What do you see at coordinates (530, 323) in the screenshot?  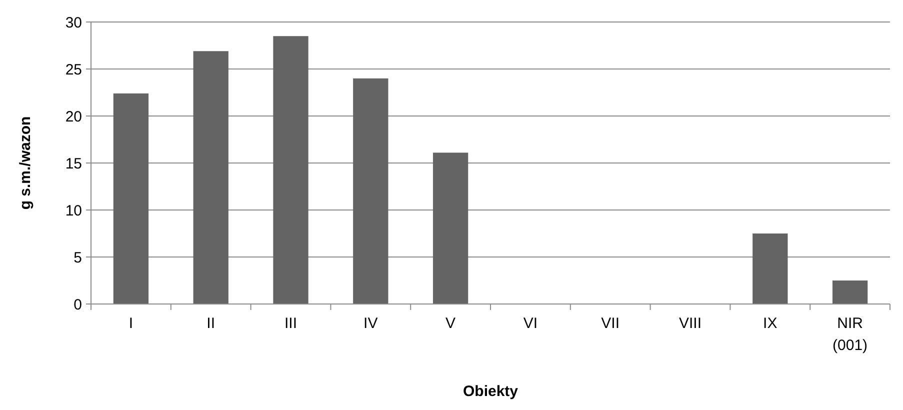 I see `x-tick-label: VI` at bounding box center [530, 323].